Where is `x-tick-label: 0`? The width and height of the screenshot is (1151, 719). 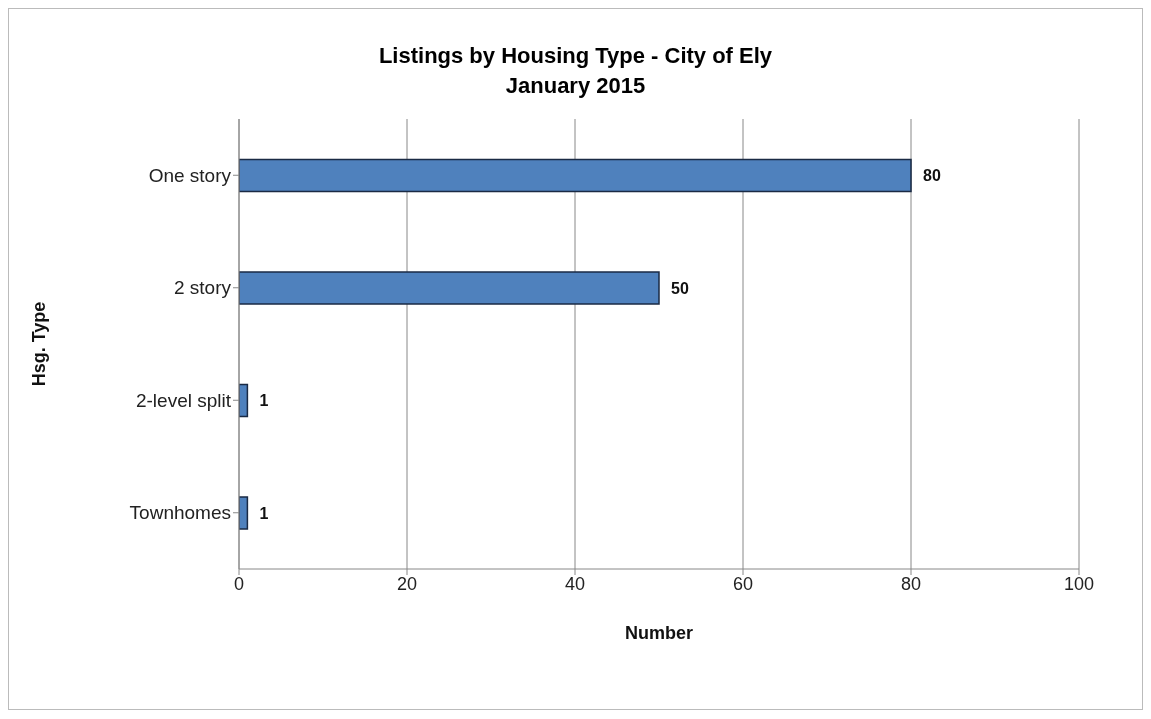 x-tick-label: 0 is located at coordinates (239, 583).